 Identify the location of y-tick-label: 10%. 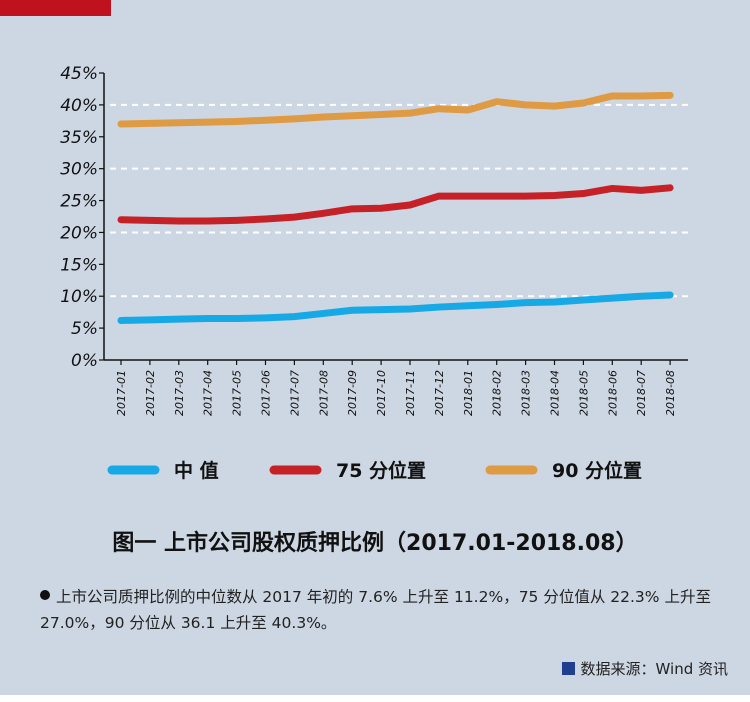
(79, 297).